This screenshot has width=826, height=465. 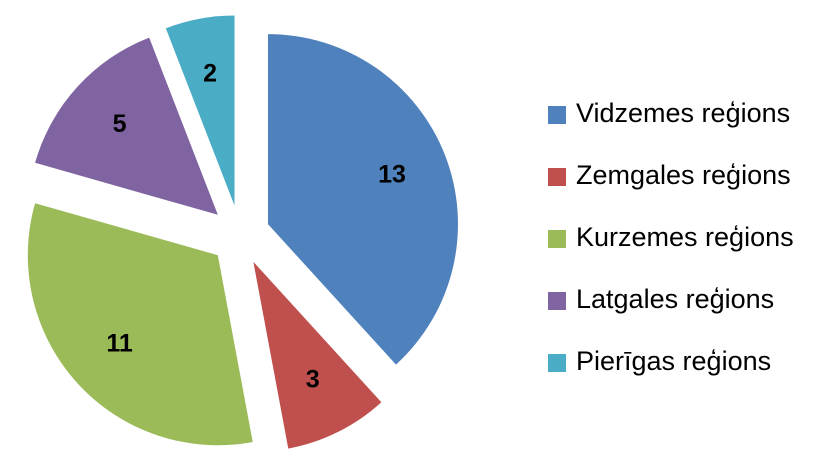 What do you see at coordinates (392, 175) in the screenshot?
I see `data-label: 13` at bounding box center [392, 175].